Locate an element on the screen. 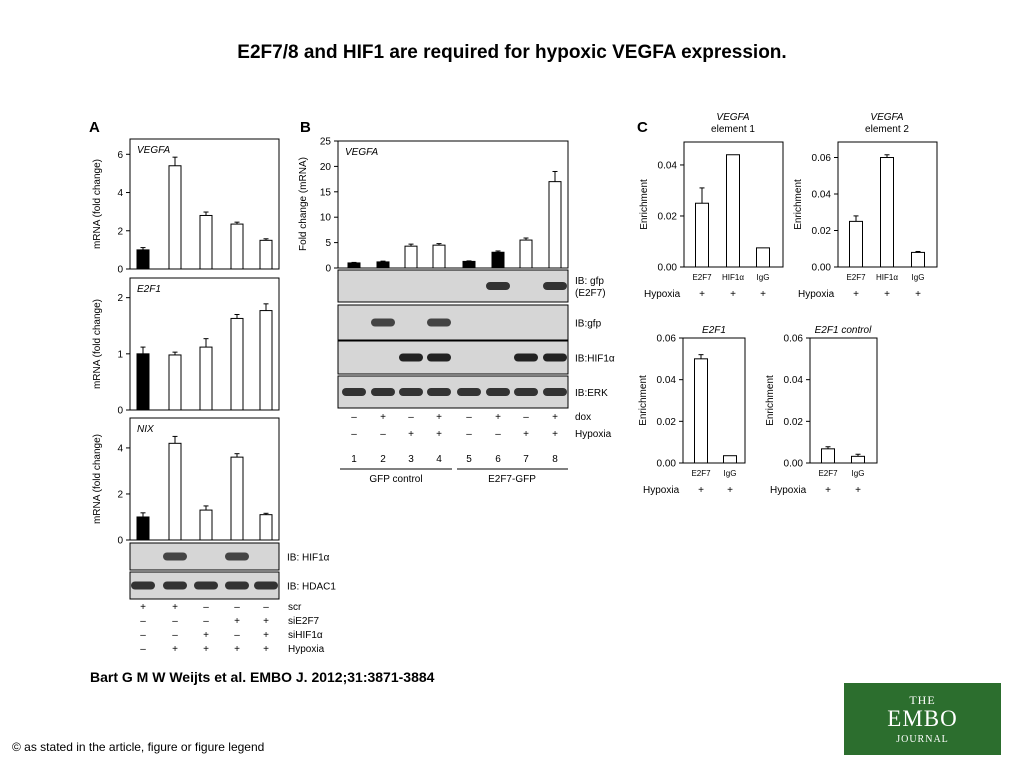  lane-number: 8 is located at coordinates (555, 459).